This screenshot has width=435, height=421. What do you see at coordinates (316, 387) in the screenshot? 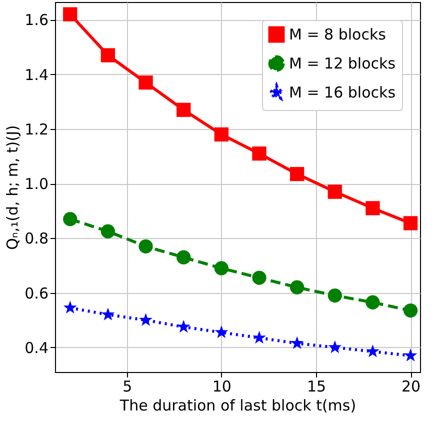
I see `x-tick-label: 15` at bounding box center [316, 387].